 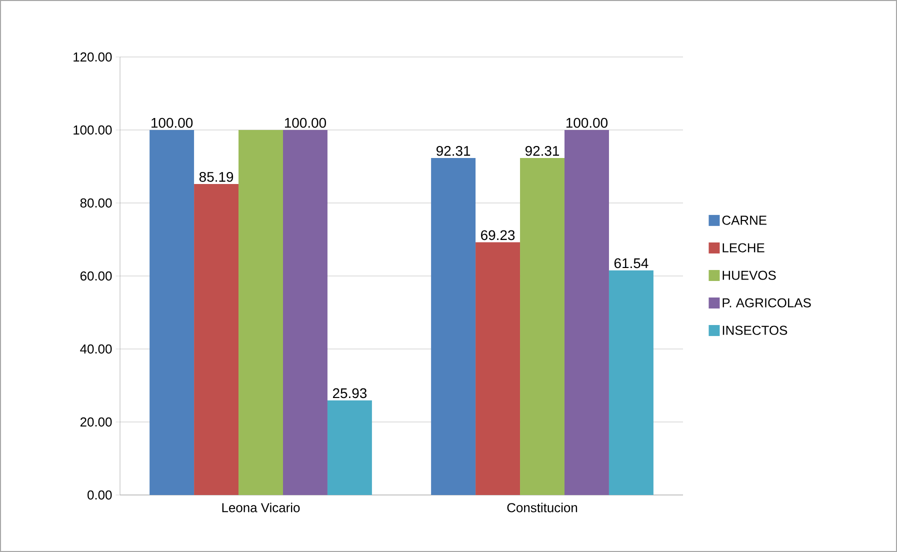 What do you see at coordinates (542, 507) in the screenshot?
I see `x-tick-label: Constitucion` at bounding box center [542, 507].